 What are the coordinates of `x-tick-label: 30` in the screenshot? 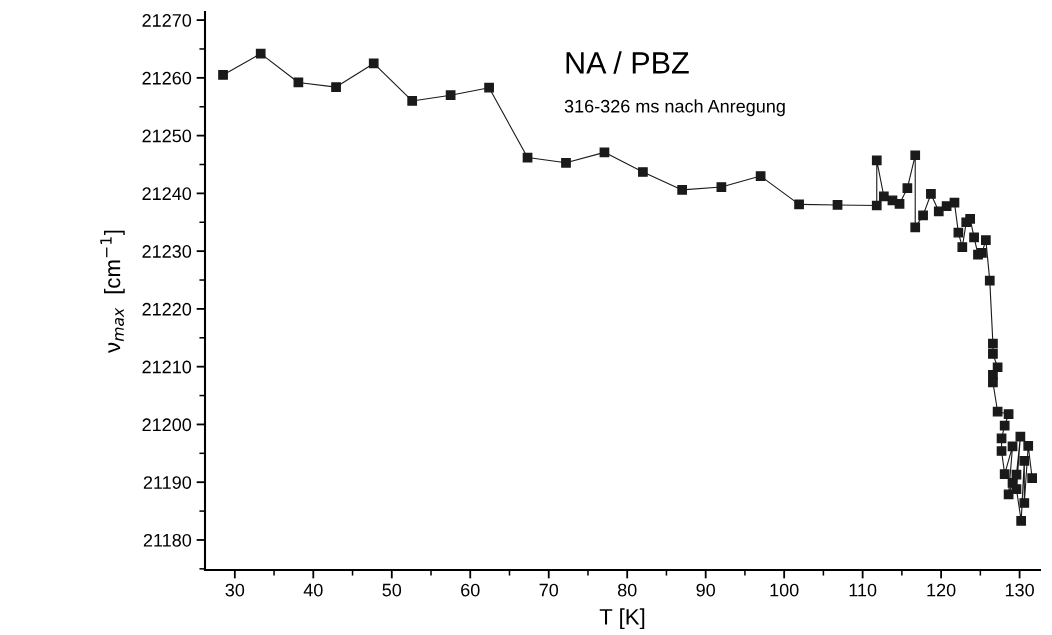 It's located at (235, 590).